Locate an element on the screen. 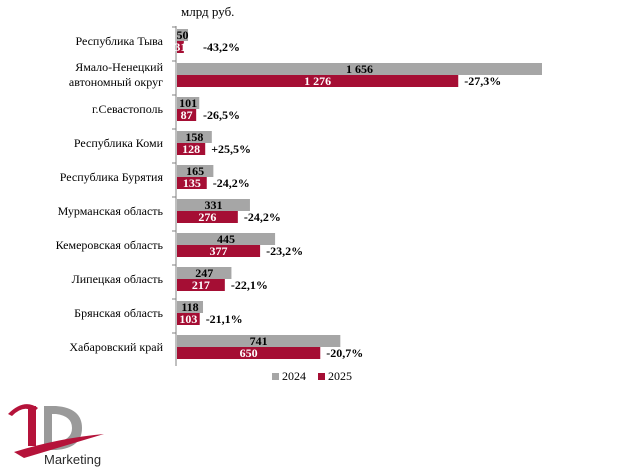 The image size is (628, 476). value-label-2024: 118 is located at coordinates (189, 307).